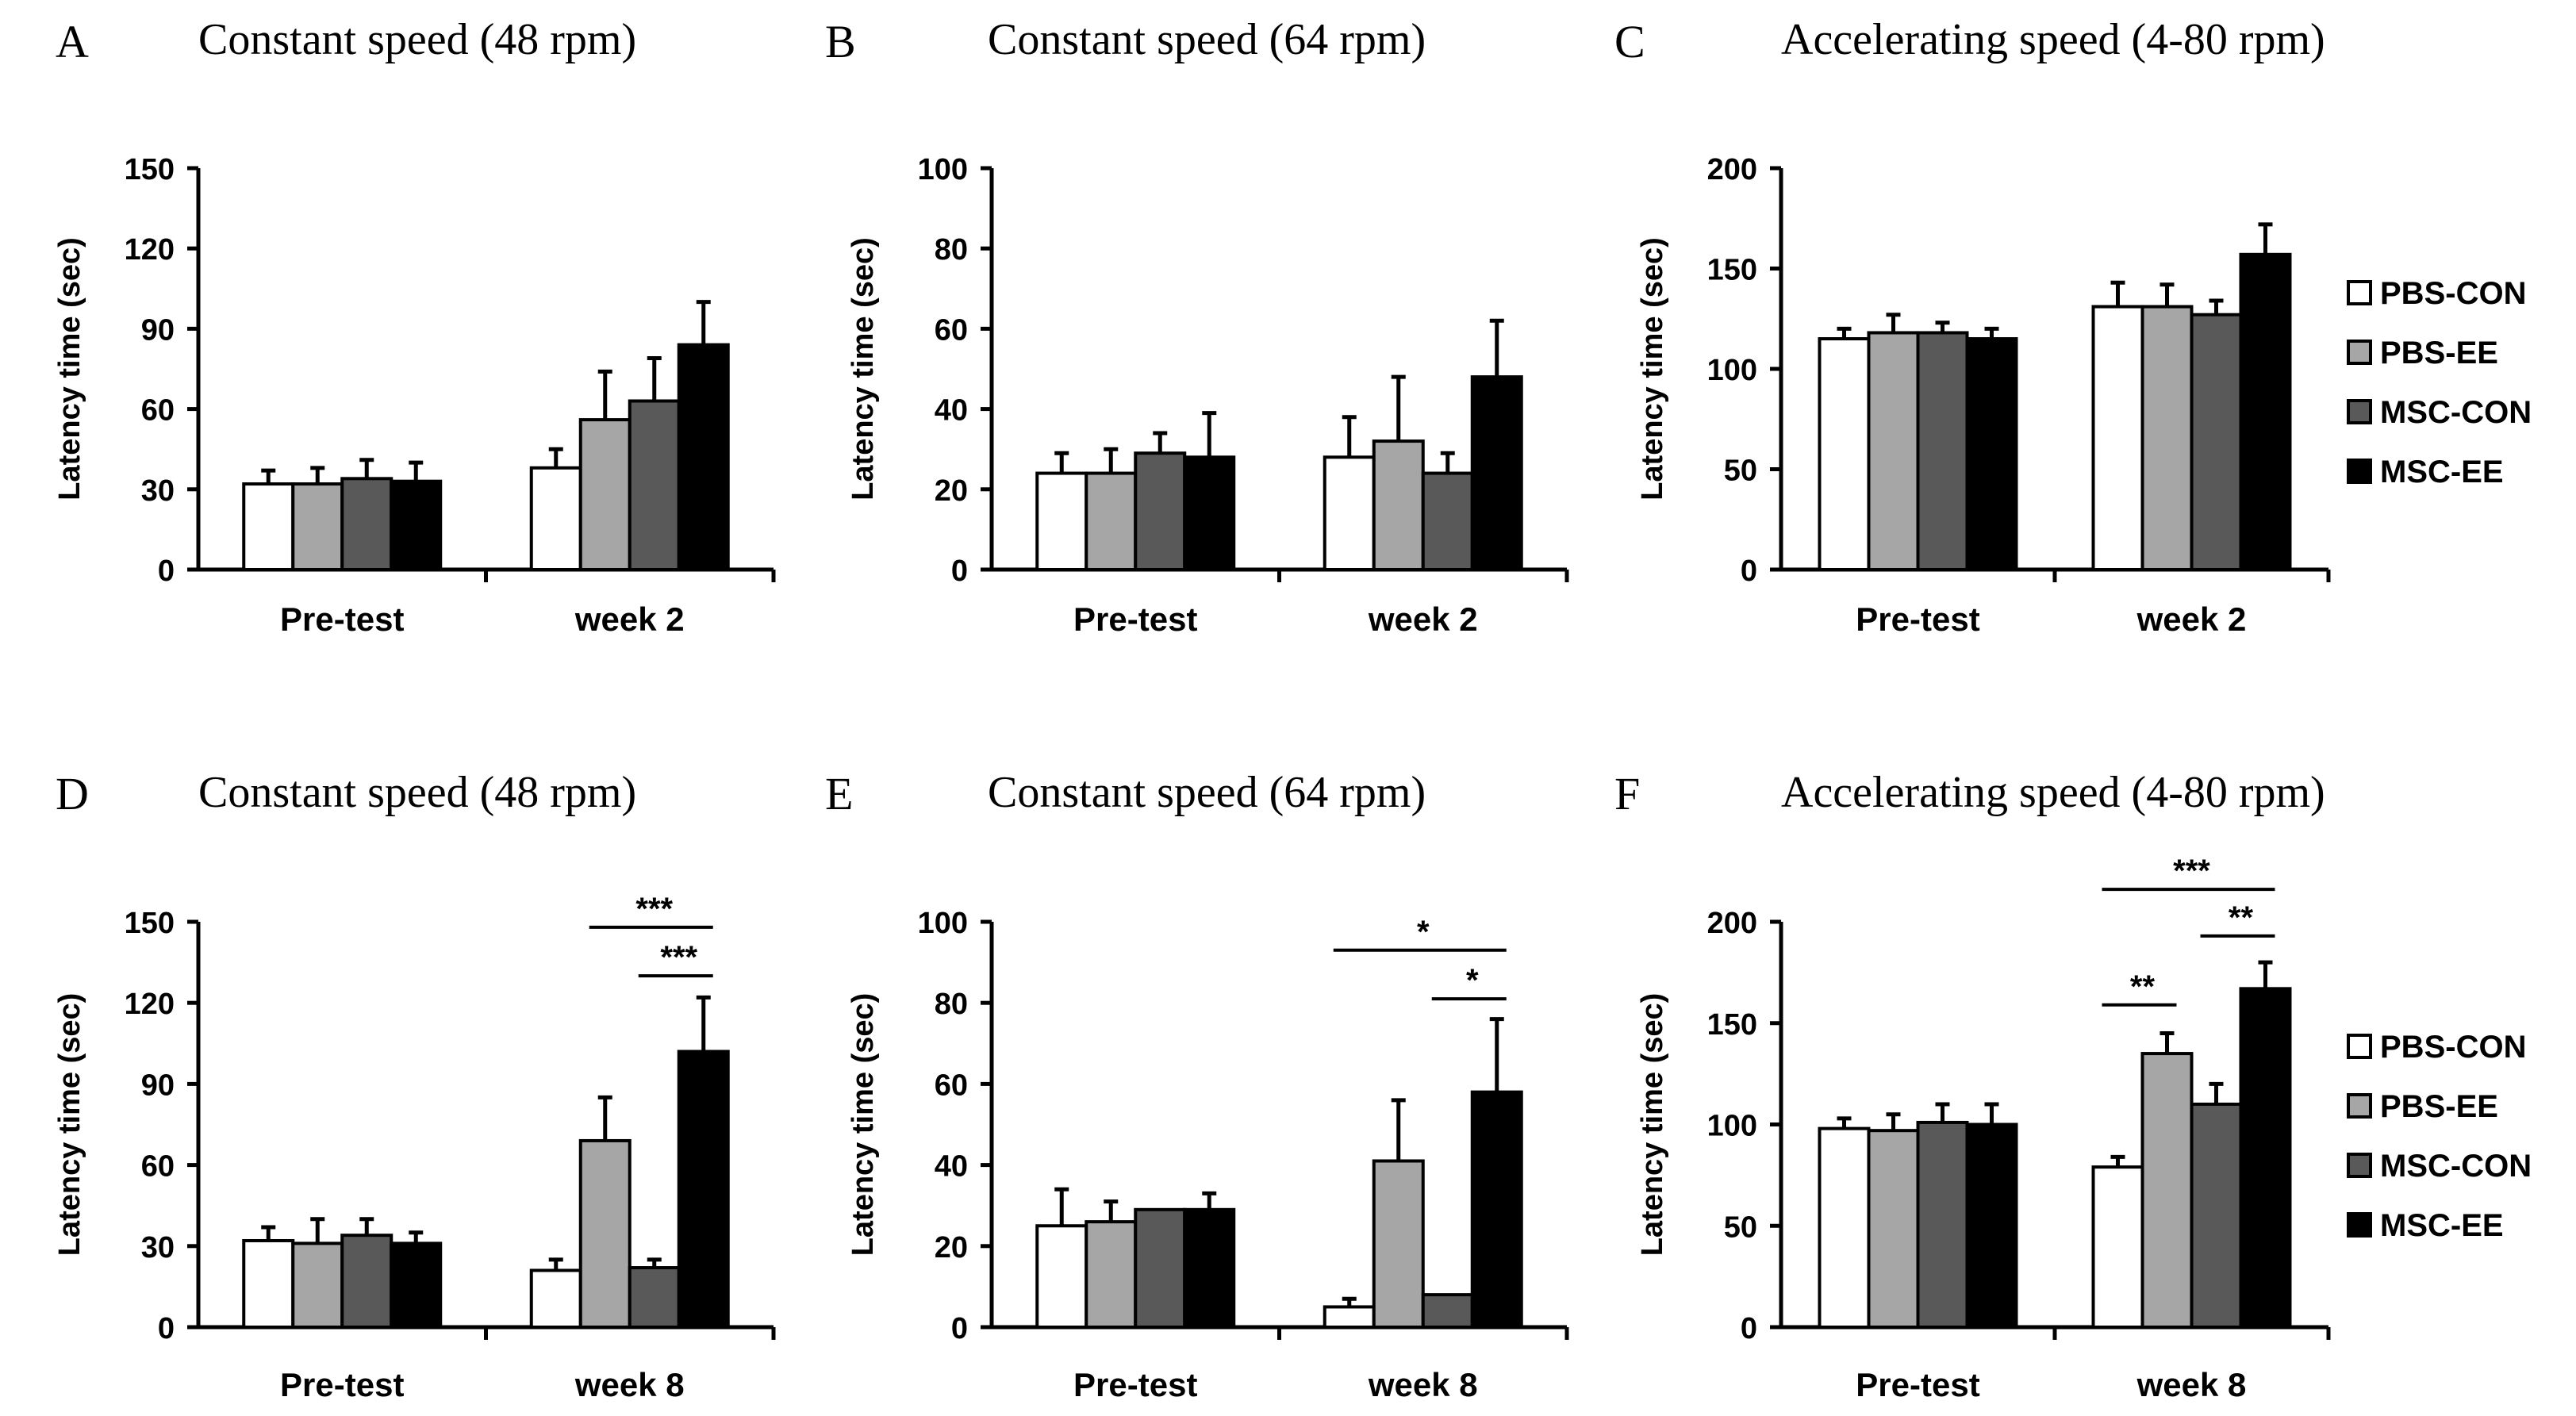 Image resolution: width=2576 pixels, height=1416 pixels. I want to click on legend: PBS-CON PBS-EE MSC-CON MSC-EE, so click(2439, 1136).